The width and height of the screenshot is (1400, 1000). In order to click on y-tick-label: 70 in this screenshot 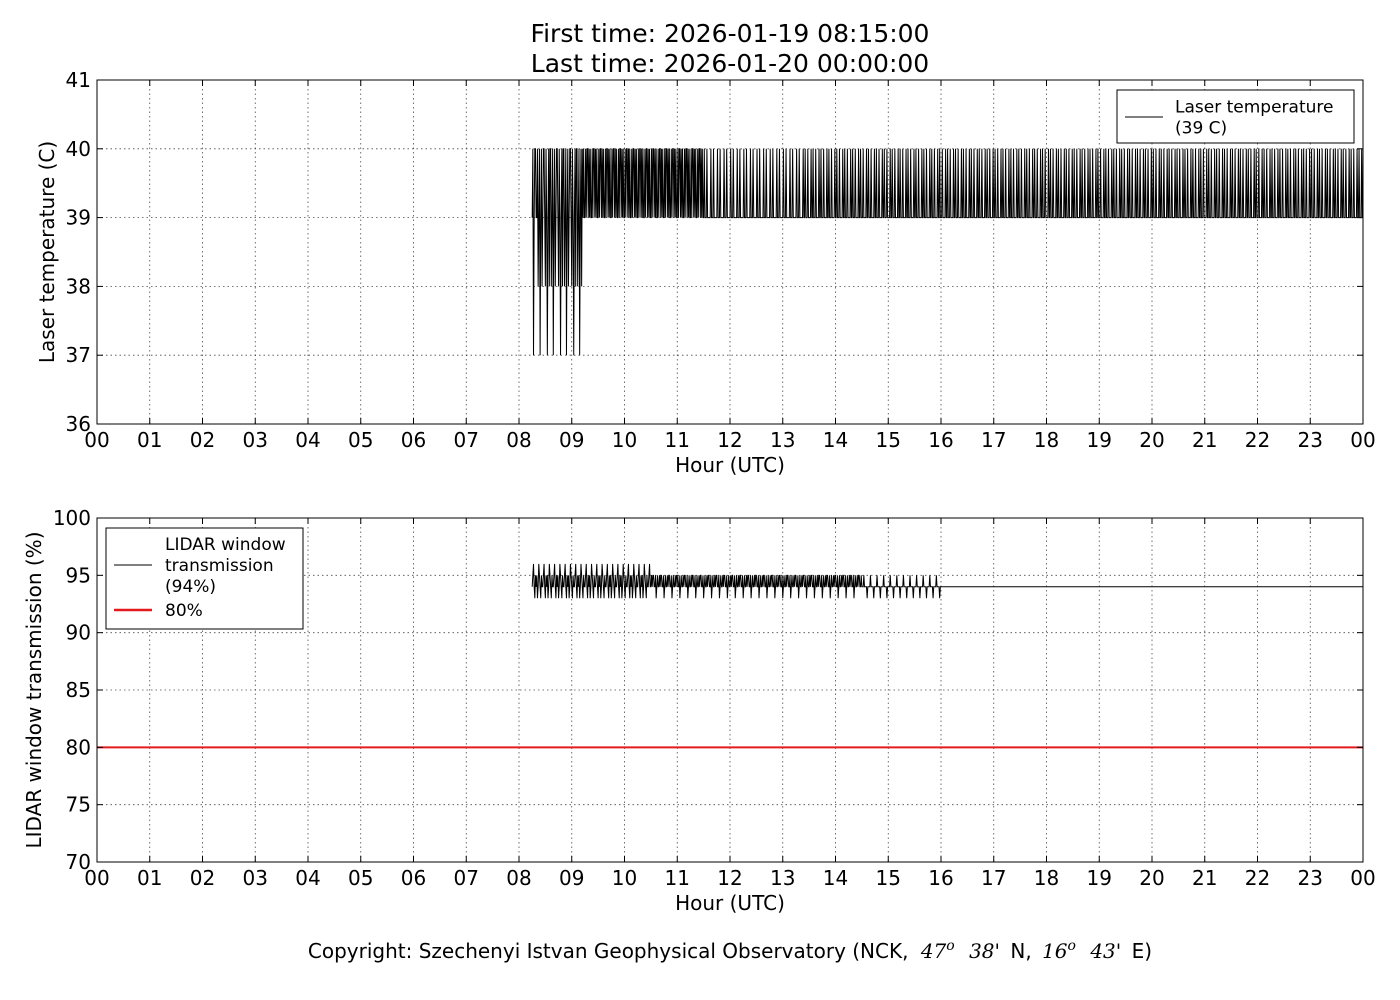, I will do `click(78, 862)`.